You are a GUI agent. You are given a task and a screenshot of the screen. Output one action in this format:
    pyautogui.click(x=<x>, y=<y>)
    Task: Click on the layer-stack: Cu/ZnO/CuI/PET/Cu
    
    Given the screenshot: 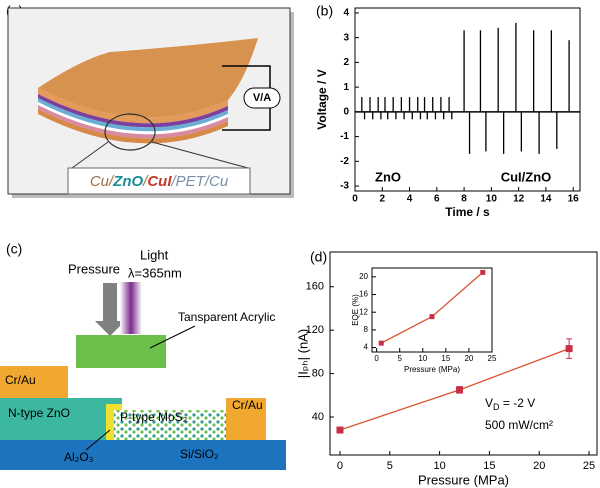 What is the action you would take?
    pyautogui.click(x=159, y=181)
    